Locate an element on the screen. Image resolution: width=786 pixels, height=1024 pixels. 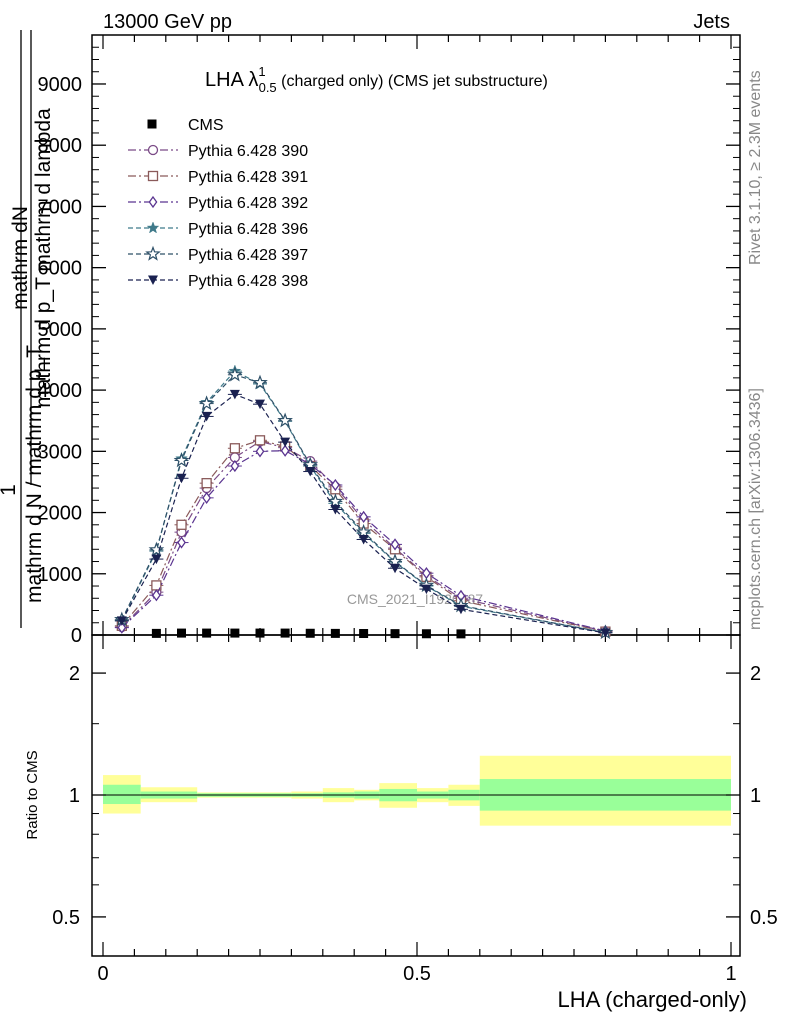
y-tick-label: 0 is located at coordinates (76, 636).